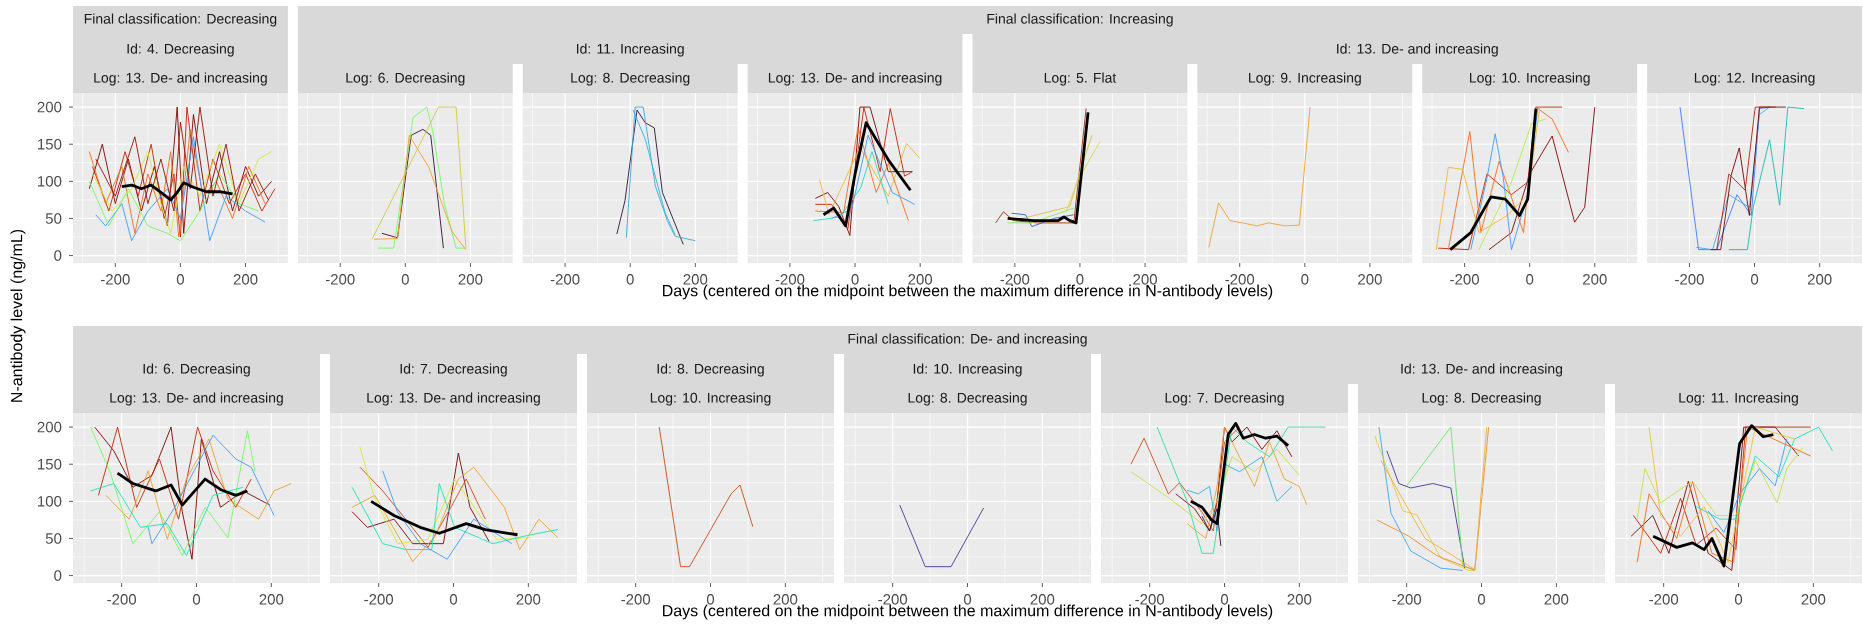  What do you see at coordinates (1224, 399) in the screenshot?
I see `text: Log: 7. Decreasing` at bounding box center [1224, 399].